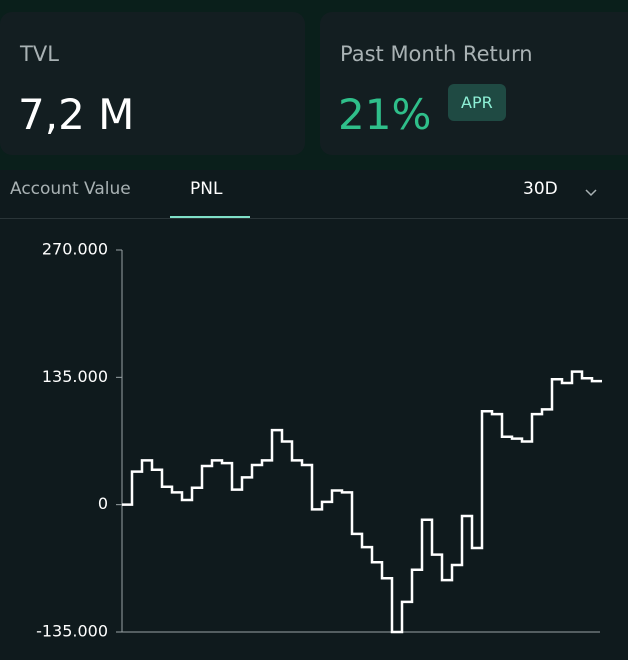 Image resolution: width=628 pixels, height=660 pixels. Describe the element at coordinates (72, 631) in the screenshot. I see `y-tick-label: -135.000` at that location.